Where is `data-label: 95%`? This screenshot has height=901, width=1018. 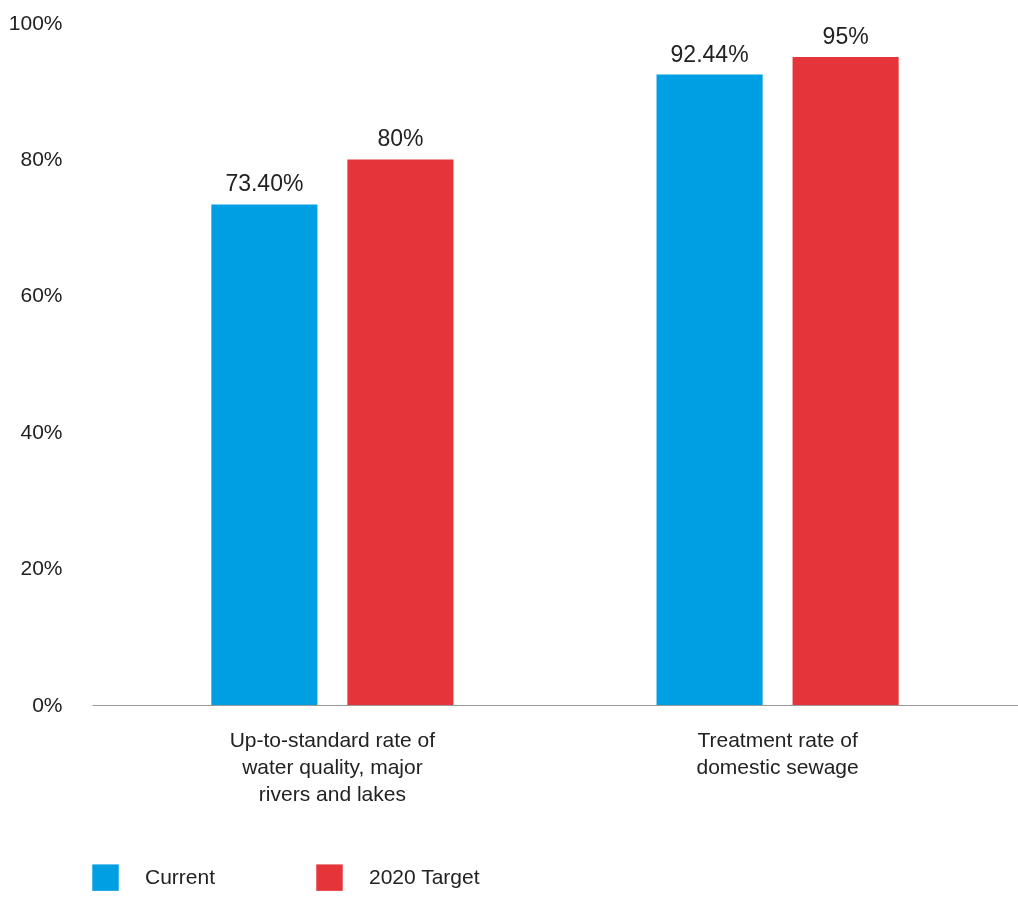
data-label: 95% is located at coordinates (845, 36).